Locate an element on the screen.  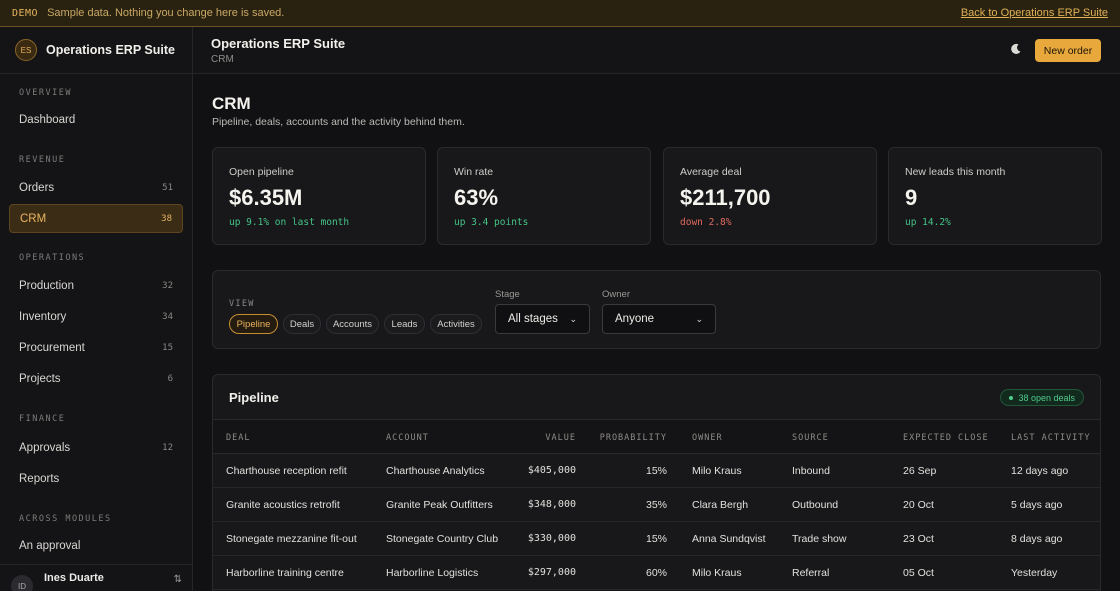
page-title: CRM is located at coordinates (231, 103).